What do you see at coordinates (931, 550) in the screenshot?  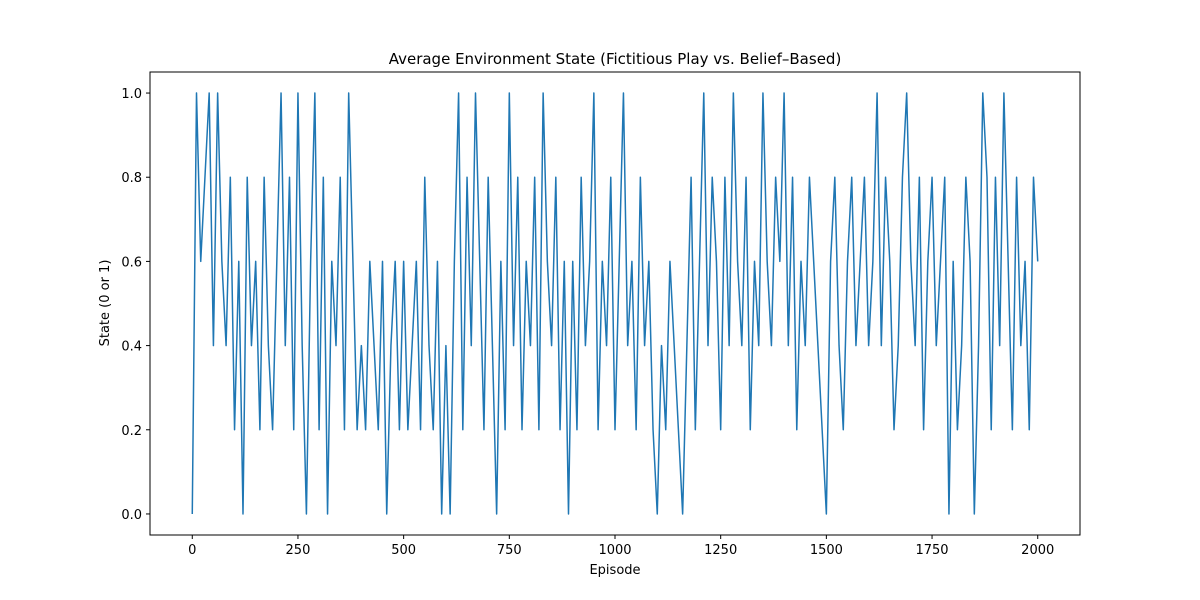 I see `x-tick-label: 1750` at bounding box center [931, 550].